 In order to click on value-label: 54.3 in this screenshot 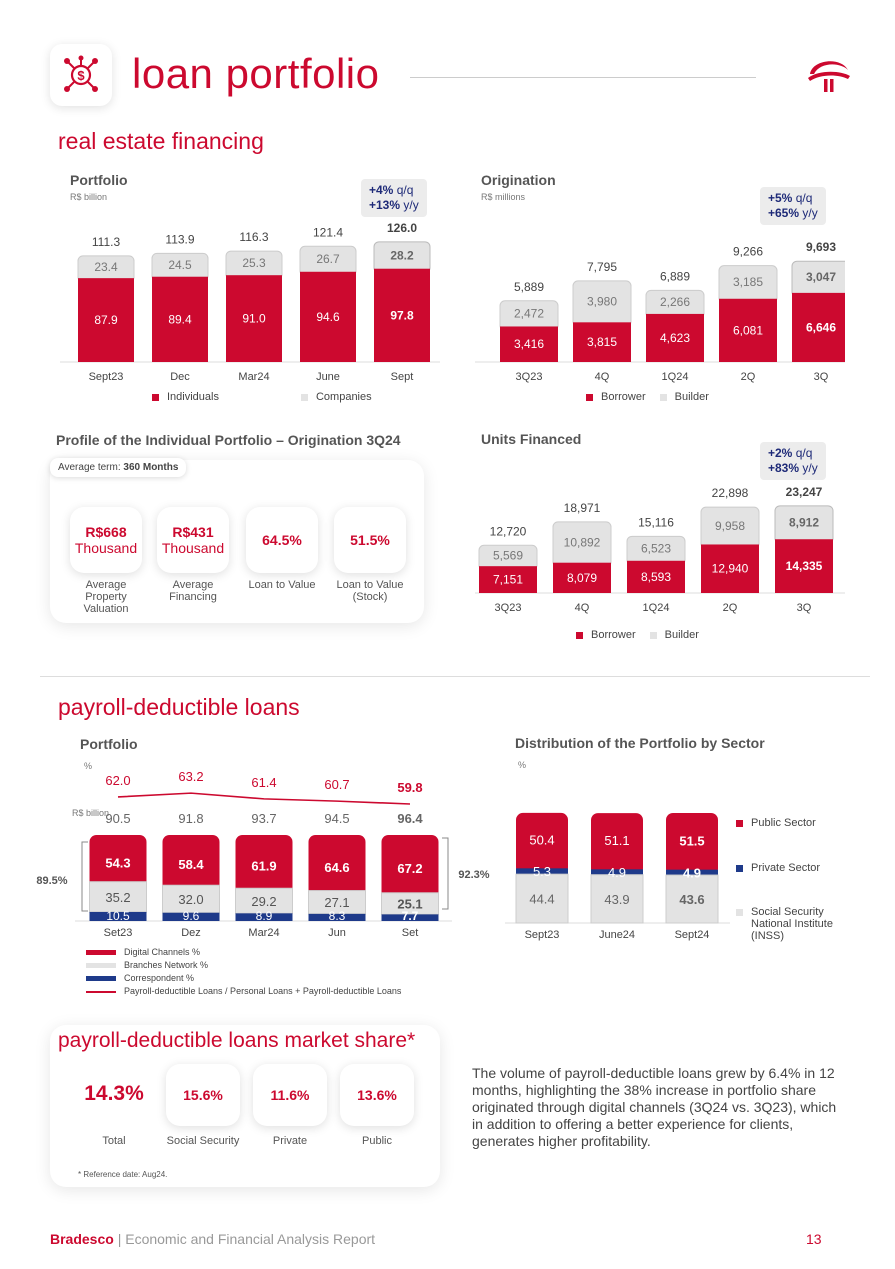, I will do `click(117, 862)`.